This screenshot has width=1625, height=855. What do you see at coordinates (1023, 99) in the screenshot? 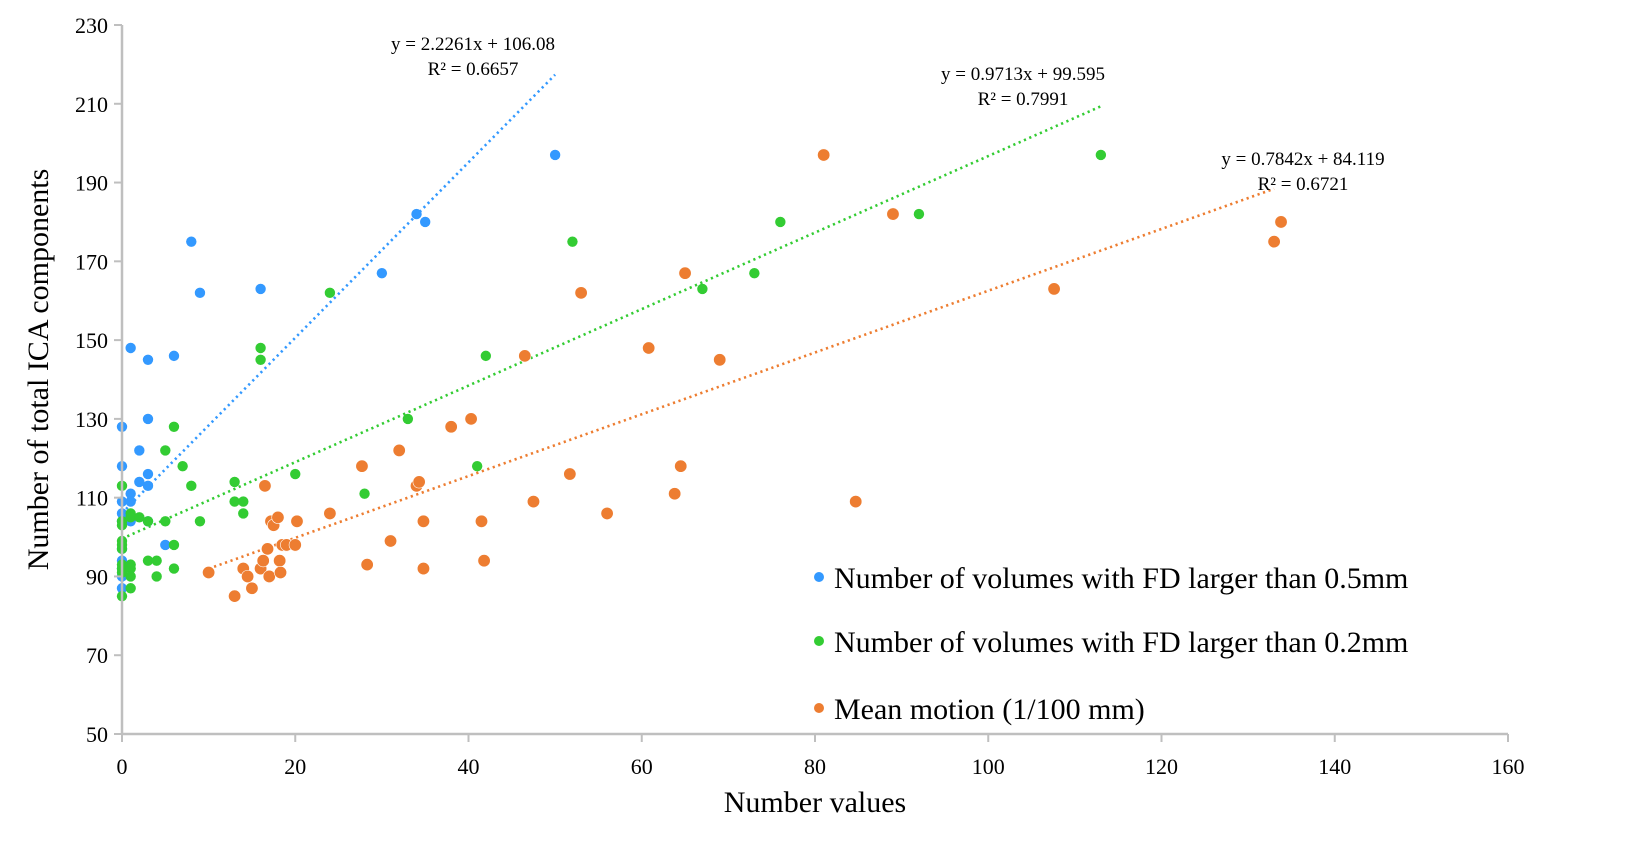
I see `trendline-r2-fd02: R² = 0.7991` at bounding box center [1023, 99].